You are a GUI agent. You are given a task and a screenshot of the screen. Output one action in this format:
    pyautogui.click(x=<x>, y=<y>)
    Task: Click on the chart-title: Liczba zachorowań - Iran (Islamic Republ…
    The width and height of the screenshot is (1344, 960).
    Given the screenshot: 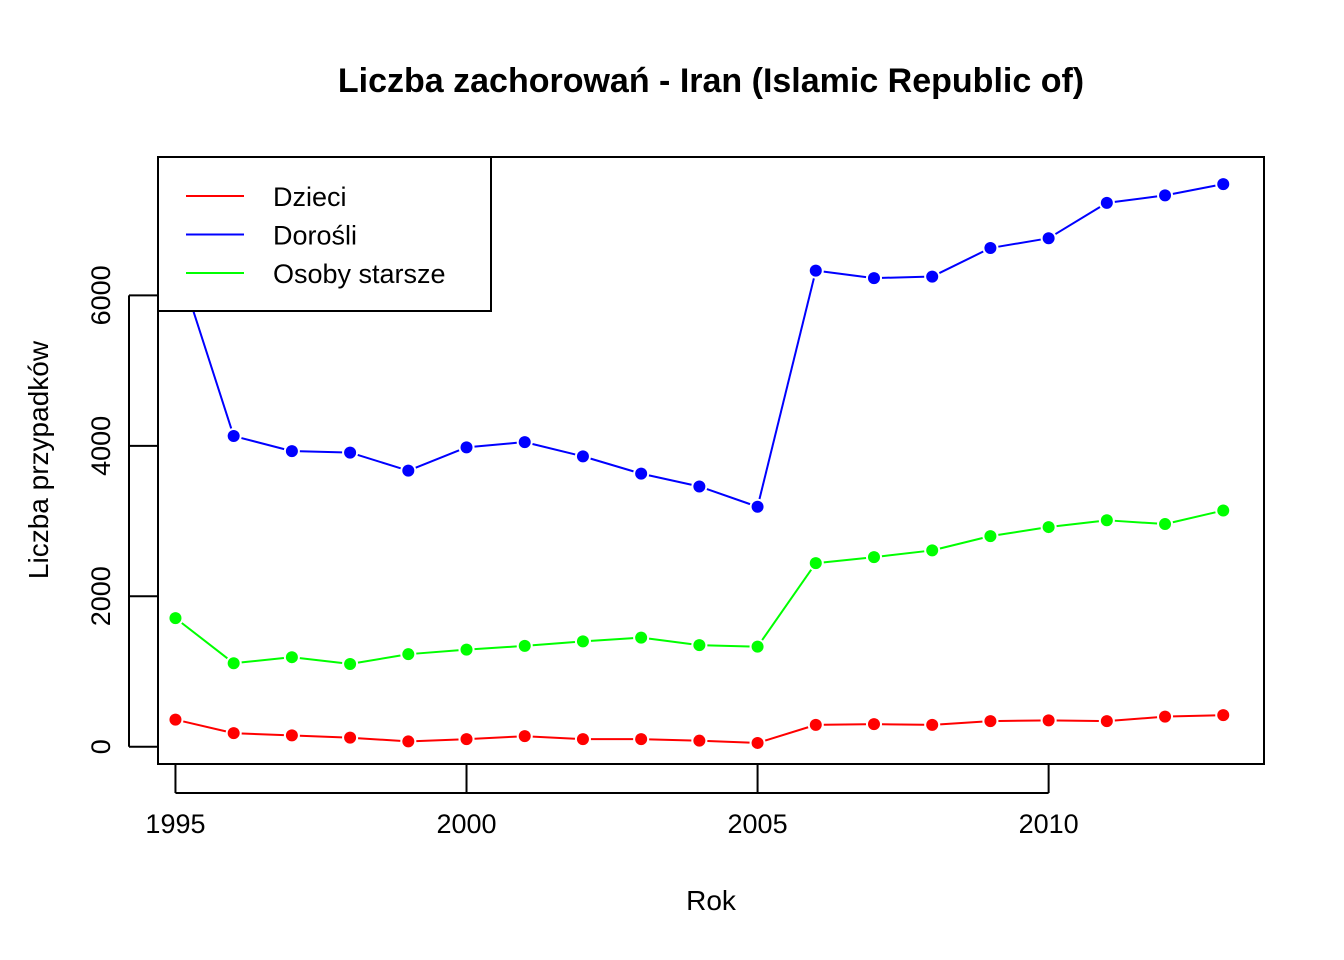 What is the action you would take?
    pyautogui.click(x=711, y=81)
    